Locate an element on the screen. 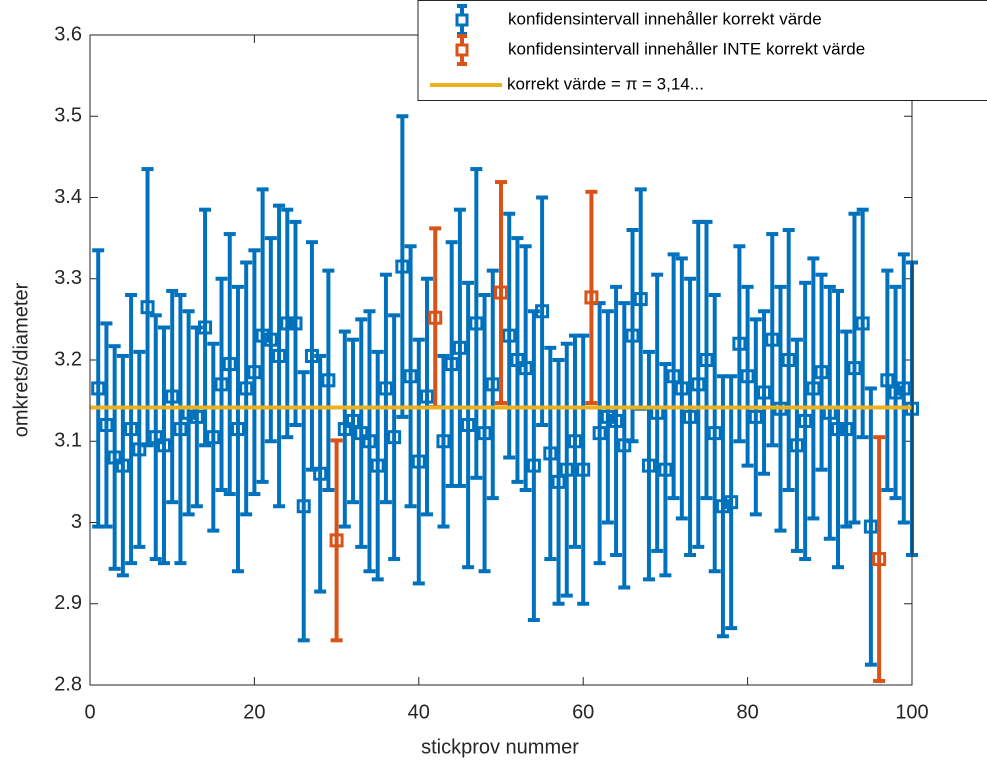 The image size is (987, 762). x-tick-label: 60 is located at coordinates (583, 712).